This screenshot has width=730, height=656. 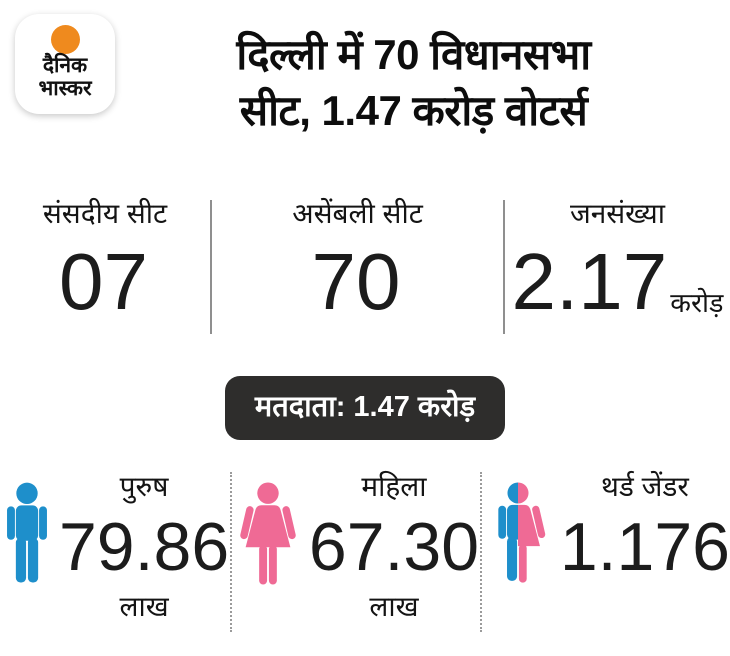 What do you see at coordinates (65, 88) in the screenshot?
I see `logo-text-line2: भास्कर` at bounding box center [65, 88].